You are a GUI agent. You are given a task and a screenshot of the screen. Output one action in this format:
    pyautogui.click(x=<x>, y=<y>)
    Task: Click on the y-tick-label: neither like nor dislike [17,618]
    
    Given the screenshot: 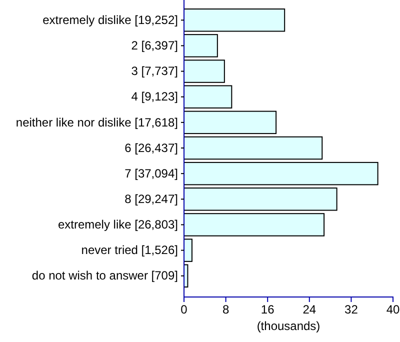 What is the action you would take?
    pyautogui.click(x=97, y=122)
    